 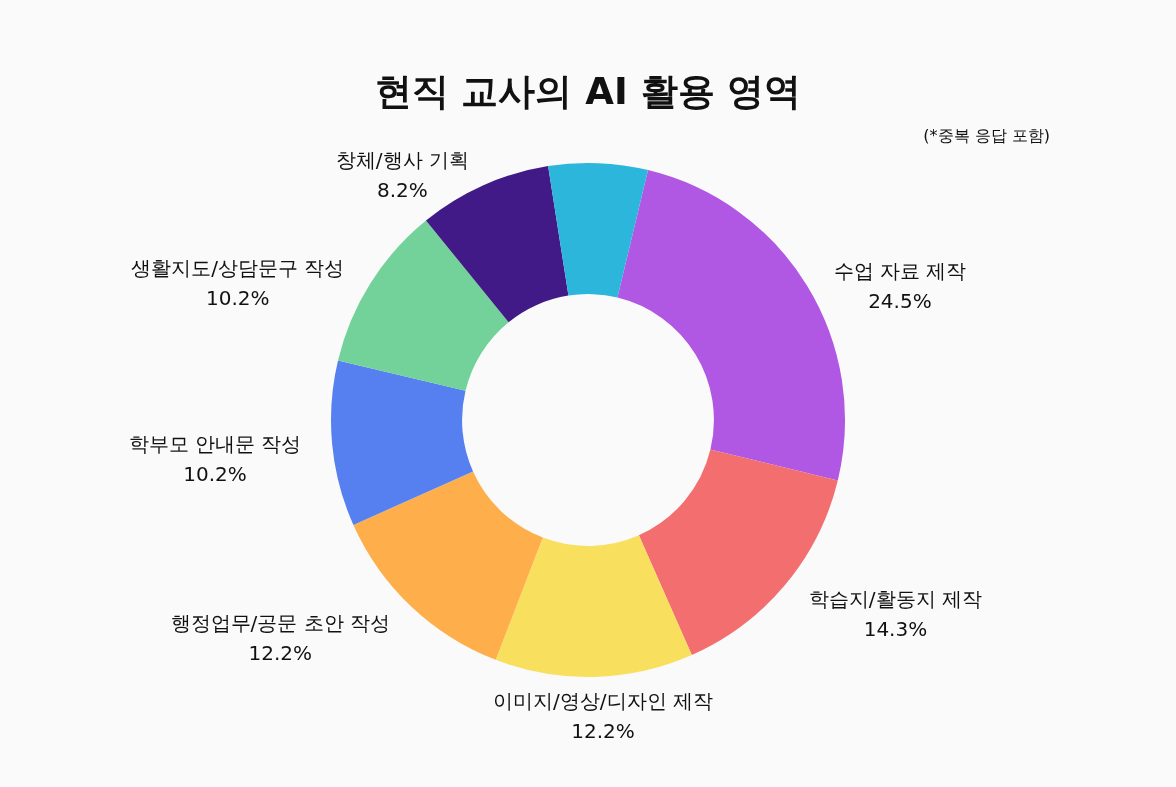 What do you see at coordinates (402, 159) in the screenshot?
I see `slice-label: 창체/행사 기획` at bounding box center [402, 159].